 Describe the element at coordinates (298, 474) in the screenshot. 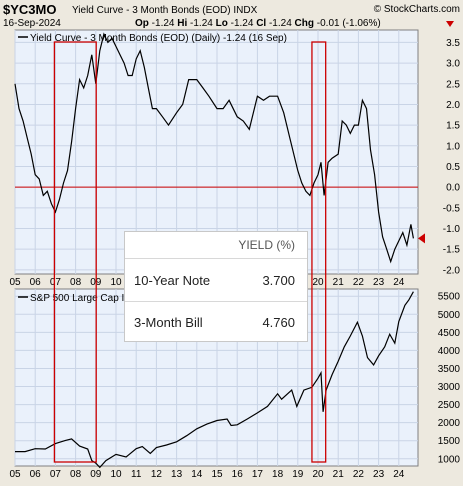

I see `x-tick-label: 19` at that location.